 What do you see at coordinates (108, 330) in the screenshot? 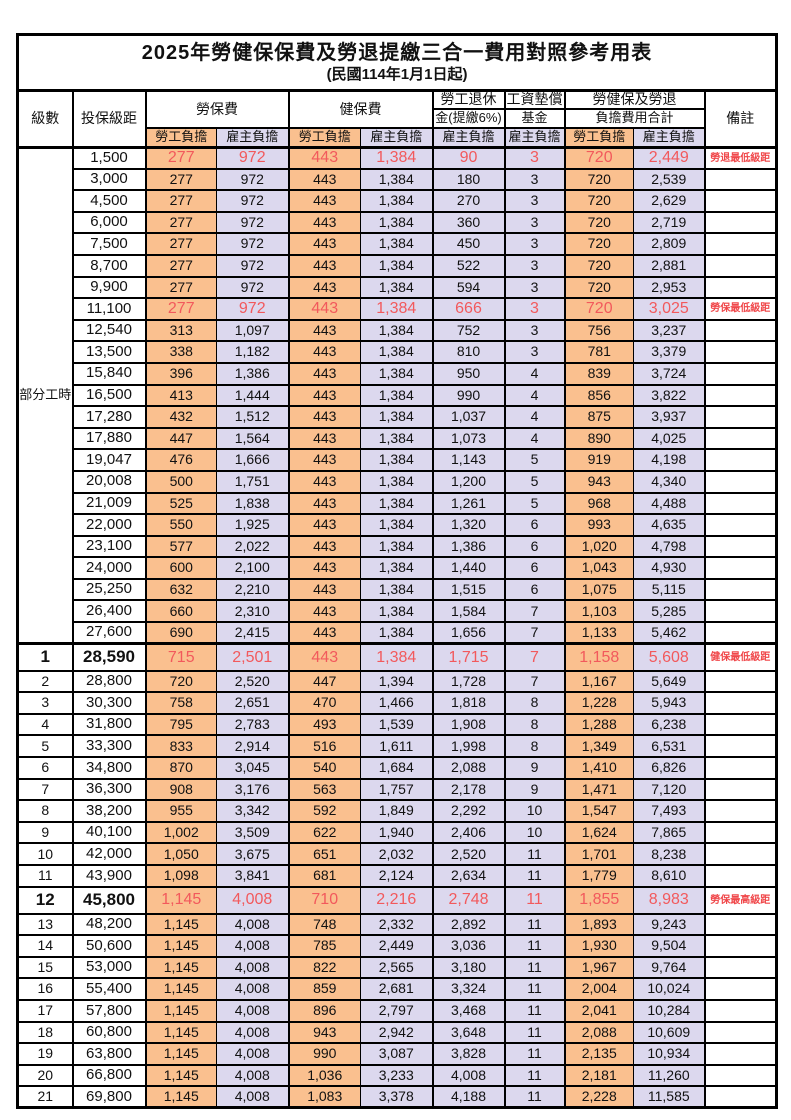
I see `bracket-cell: 12,540` at bounding box center [108, 330].